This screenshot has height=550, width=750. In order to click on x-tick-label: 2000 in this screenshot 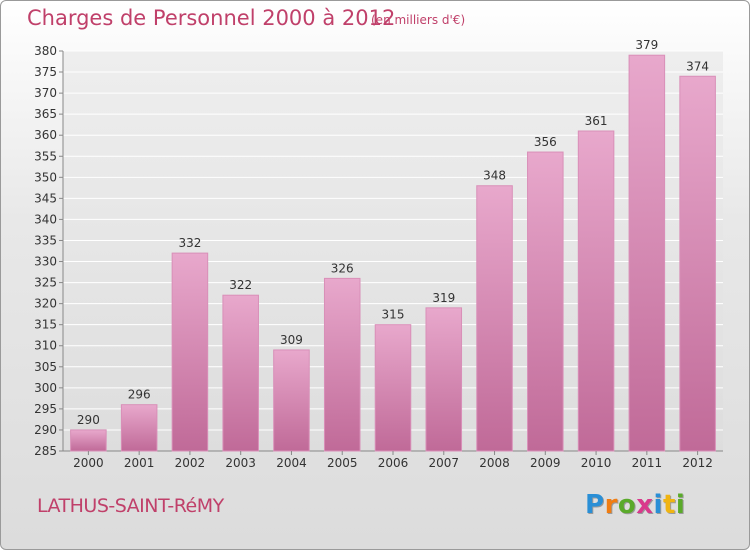, I will do `click(88, 463)`.